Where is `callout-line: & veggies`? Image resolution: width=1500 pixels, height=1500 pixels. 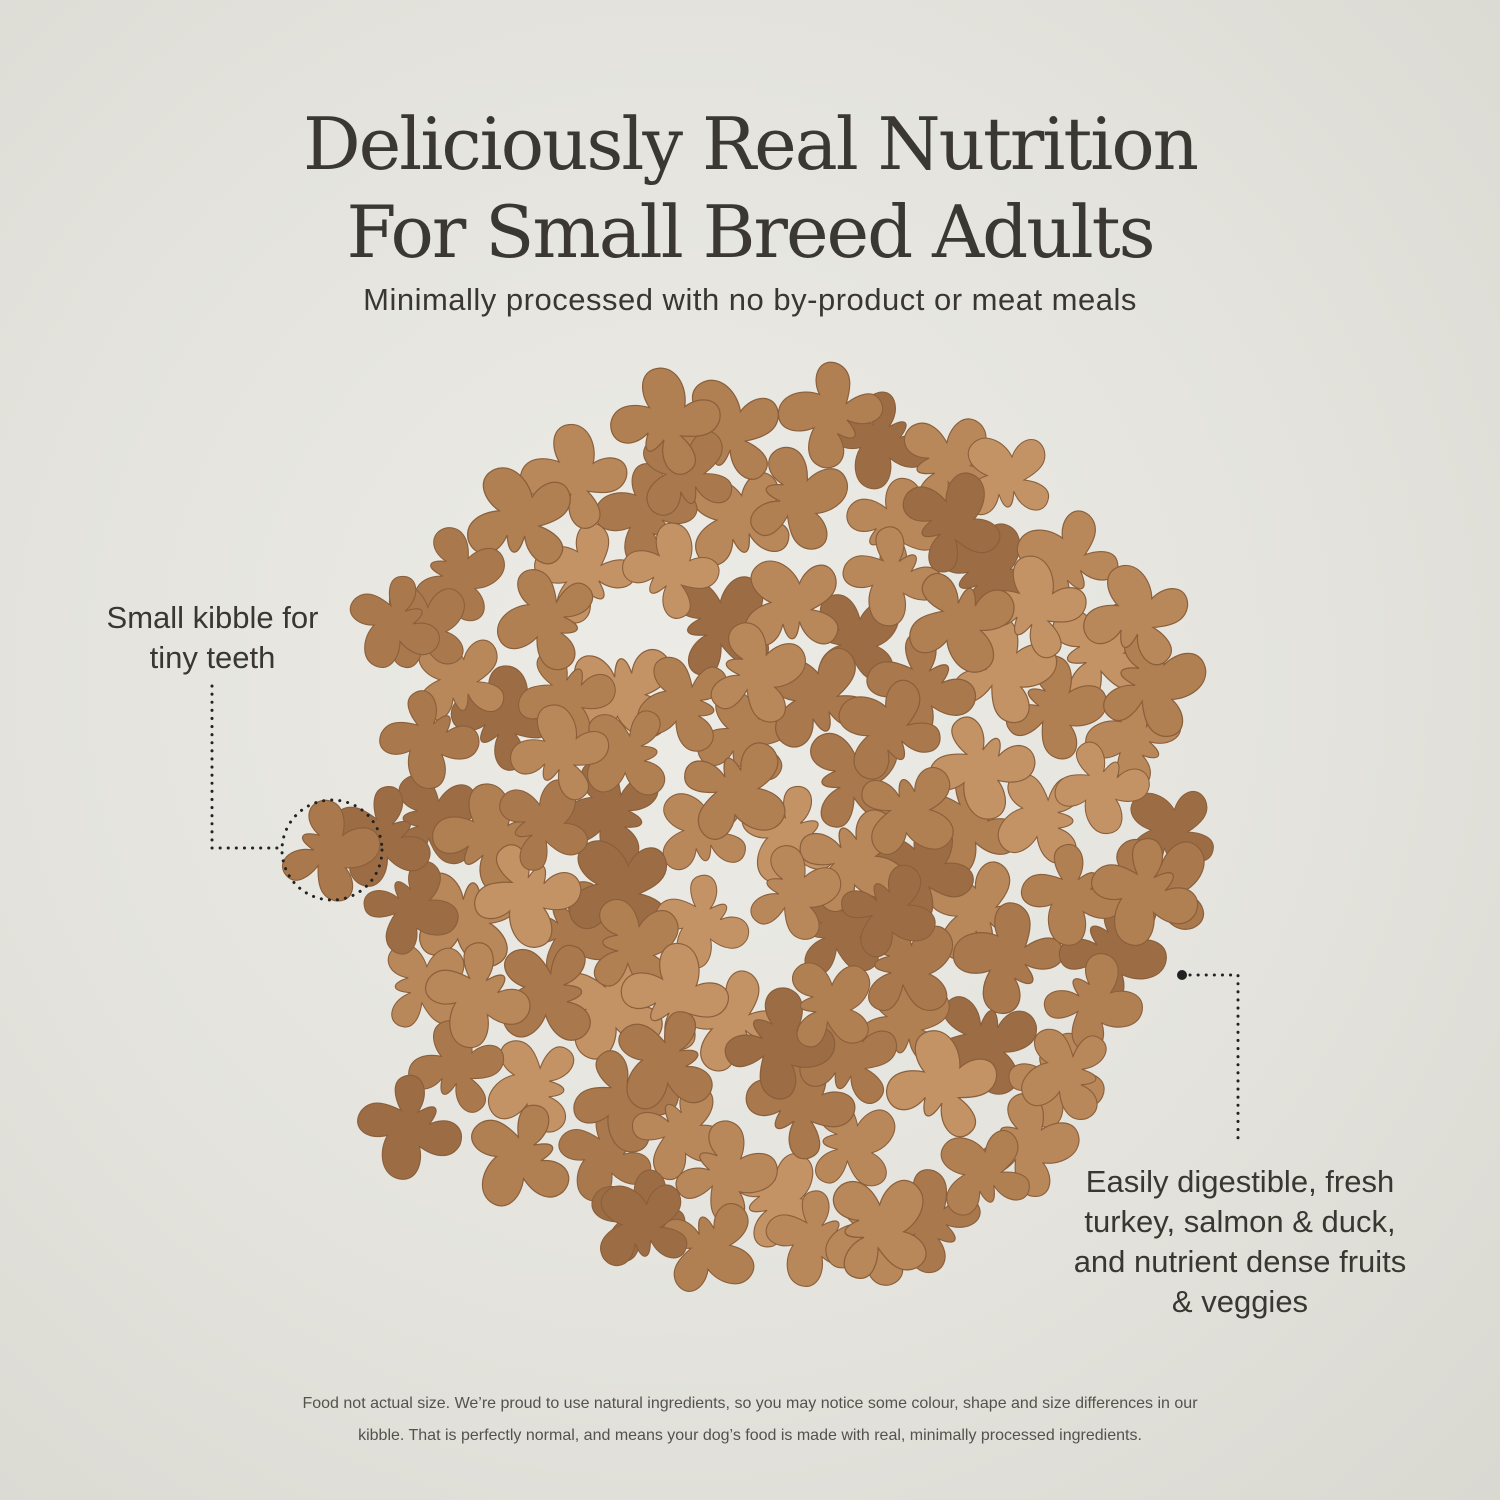
callout-line: & veggies is located at coordinates (1240, 1301).